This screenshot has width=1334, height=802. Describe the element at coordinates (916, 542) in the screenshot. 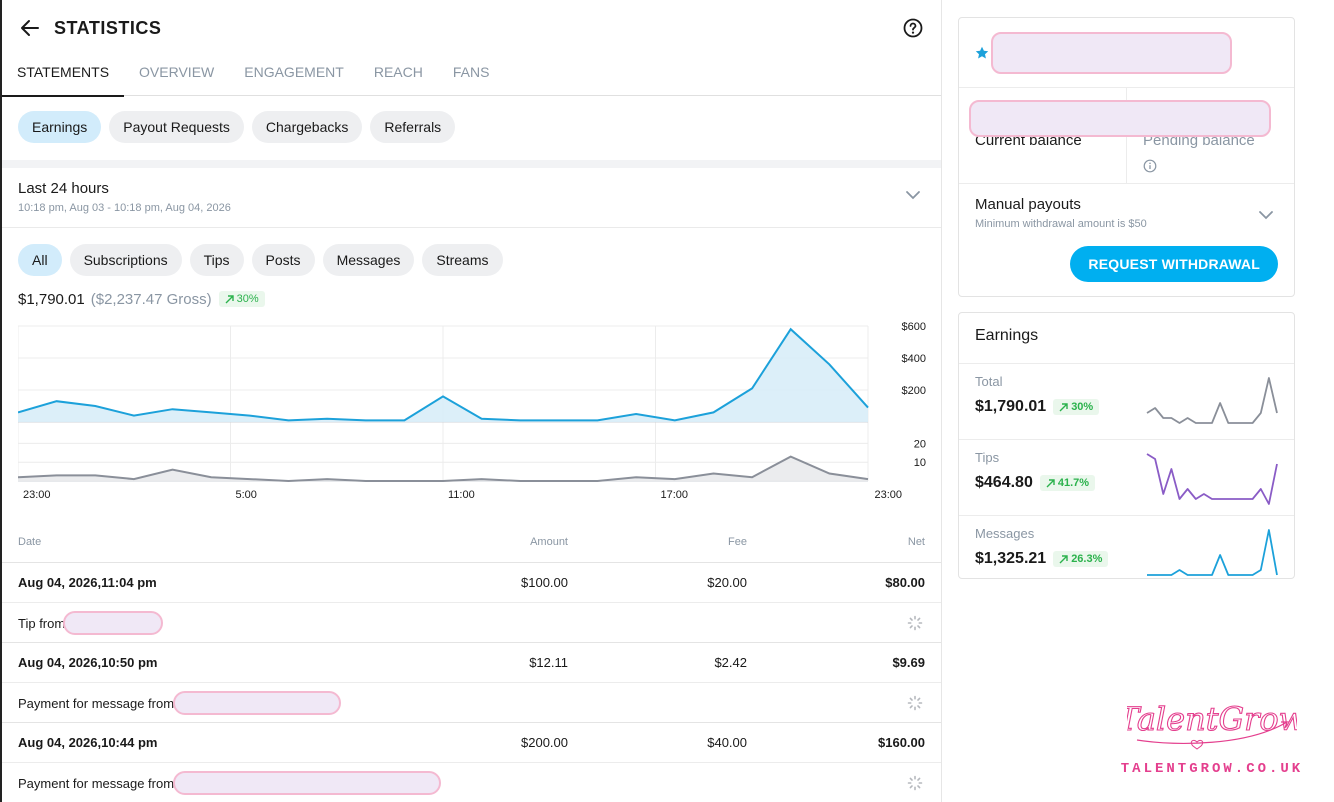

I see `header-net: Net` at that location.